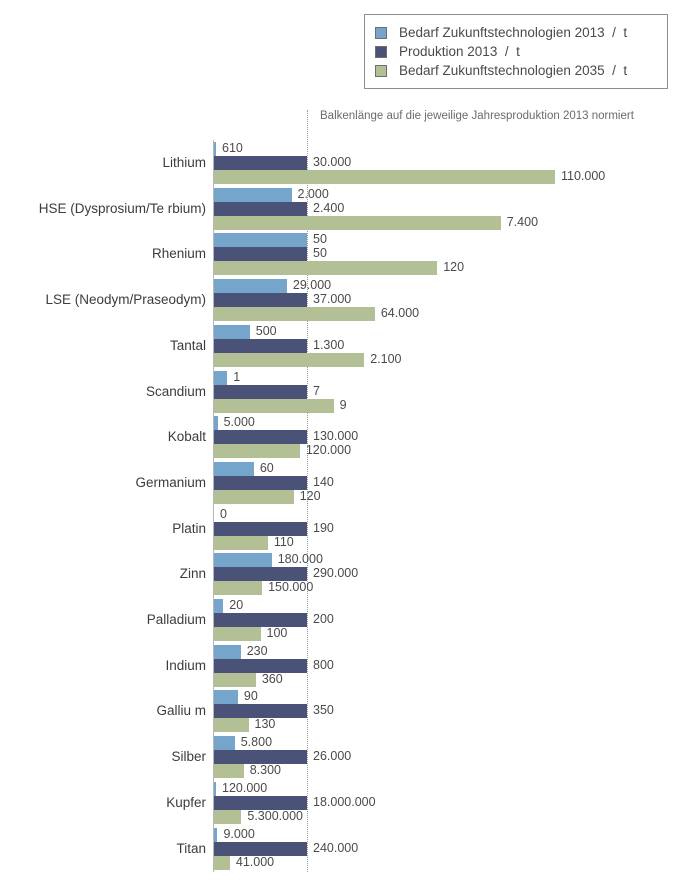 The image size is (680, 887). I want to click on bar-track: 26.000, so click(447, 757).